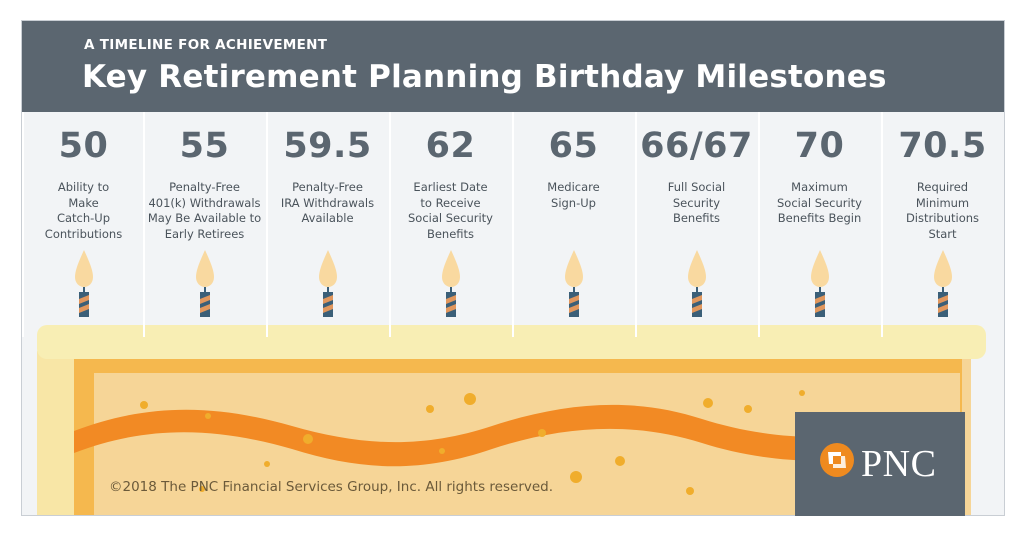 The width and height of the screenshot is (1024, 535). What do you see at coordinates (696, 146) in the screenshot?
I see `milestone-age: 66/67` at bounding box center [696, 146].